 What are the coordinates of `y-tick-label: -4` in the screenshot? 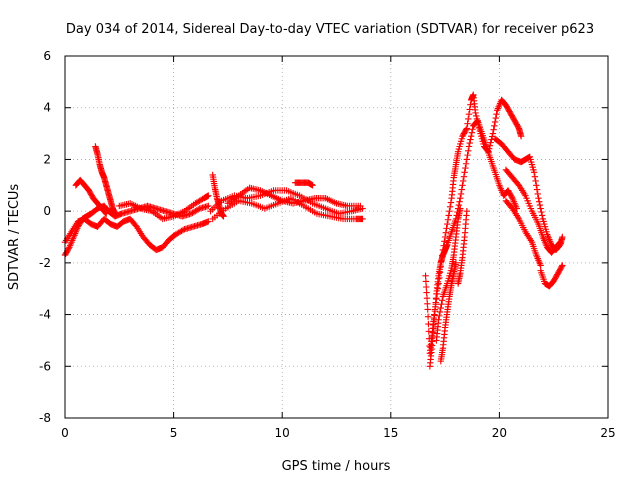 It's located at (45, 315).